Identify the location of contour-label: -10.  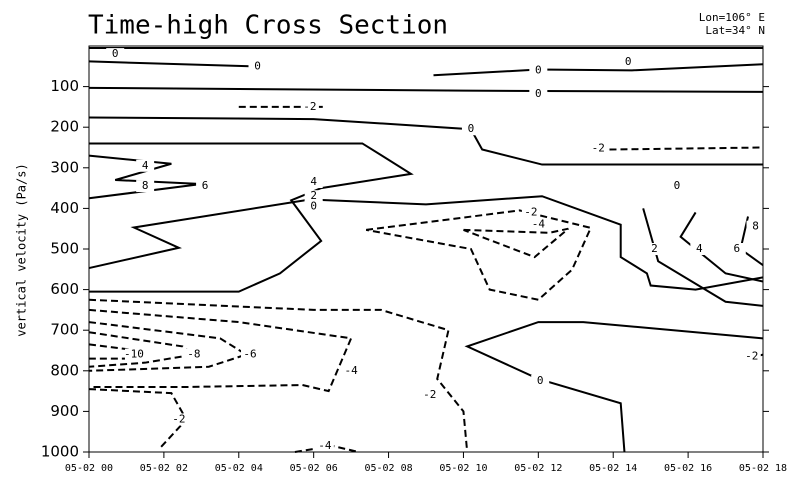
(134, 354).